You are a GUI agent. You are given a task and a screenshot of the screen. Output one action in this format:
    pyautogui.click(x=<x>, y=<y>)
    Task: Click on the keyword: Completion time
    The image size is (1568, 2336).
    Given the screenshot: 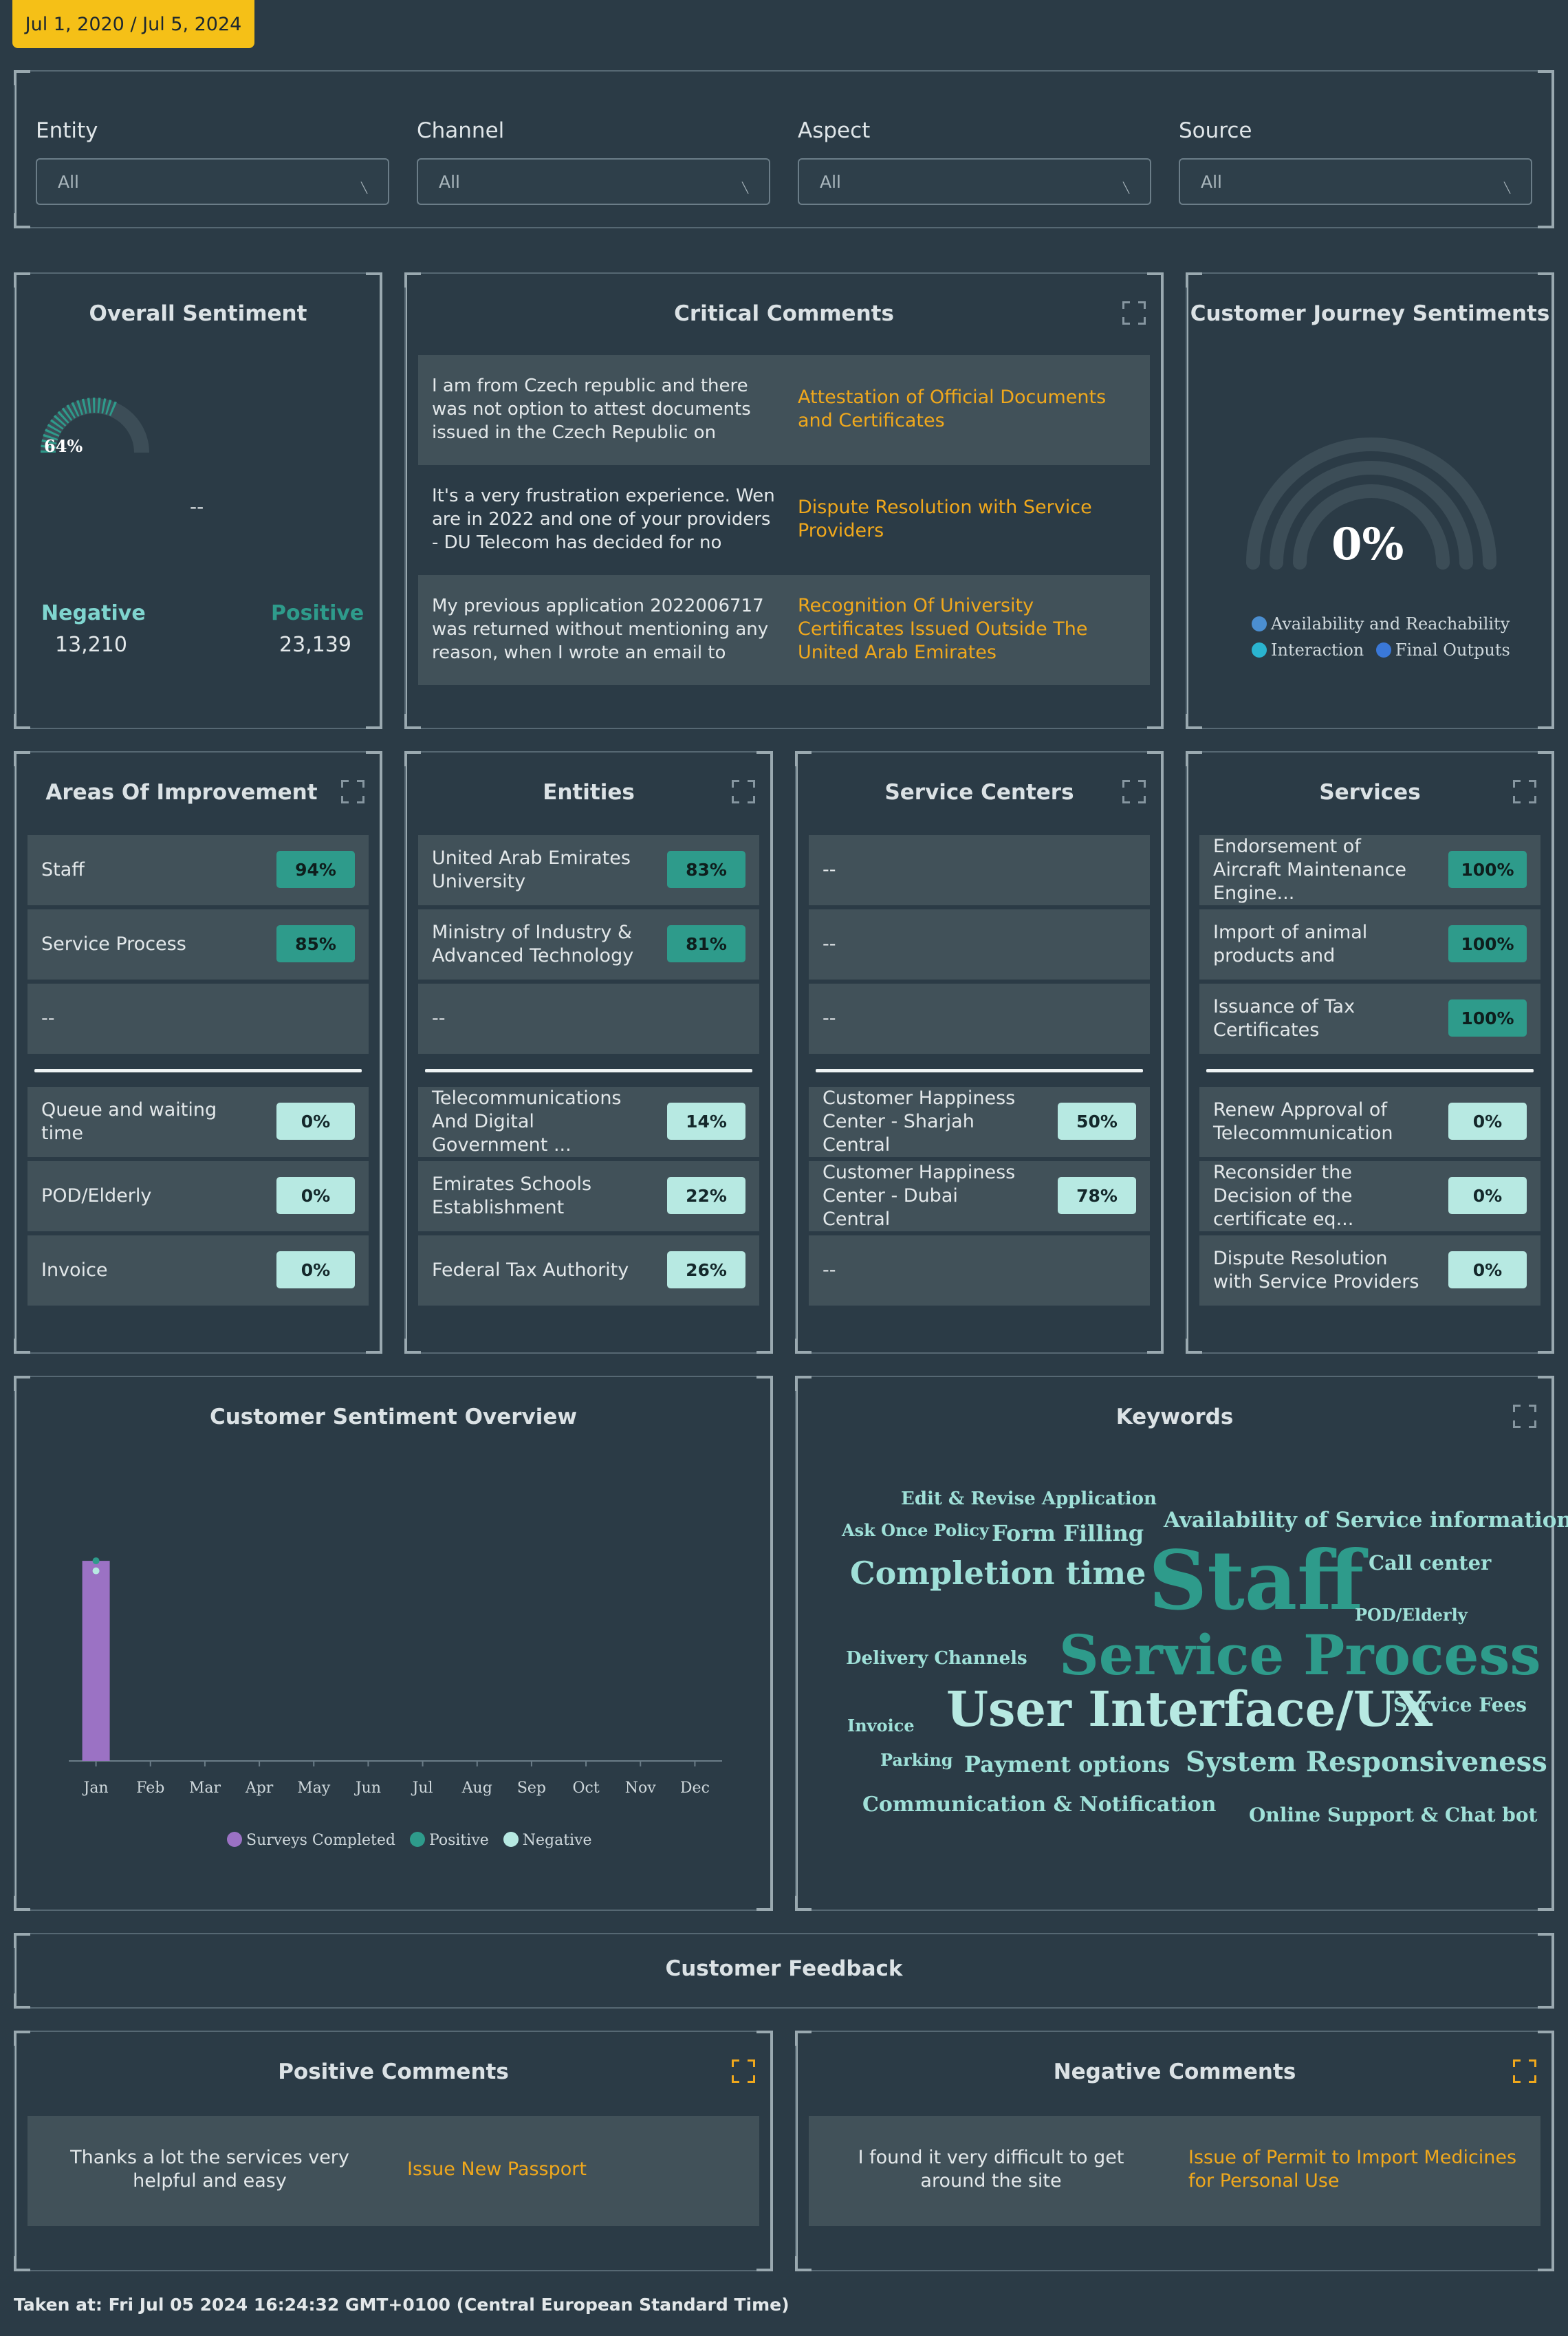 What is the action you would take?
    pyautogui.click(x=998, y=1573)
    